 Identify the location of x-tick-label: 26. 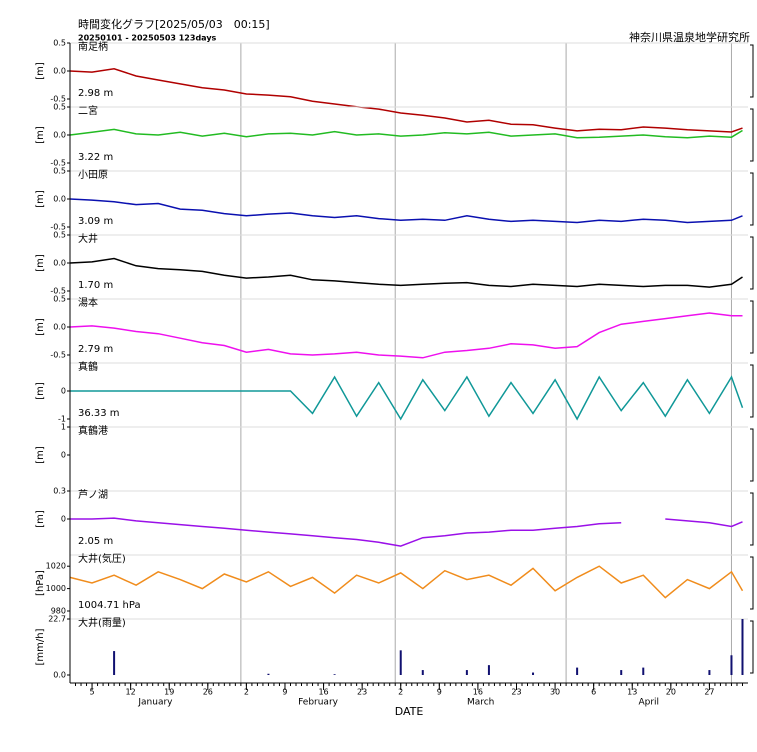
(208, 692).